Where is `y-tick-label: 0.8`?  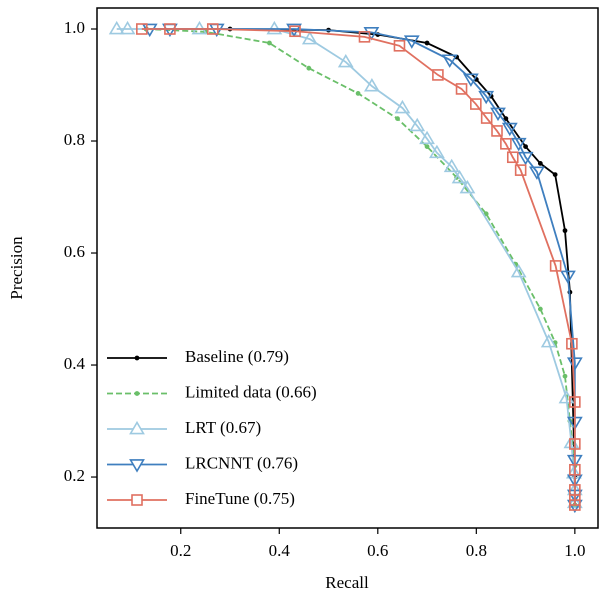
y-tick-label: 0.8 is located at coordinates (74, 139).